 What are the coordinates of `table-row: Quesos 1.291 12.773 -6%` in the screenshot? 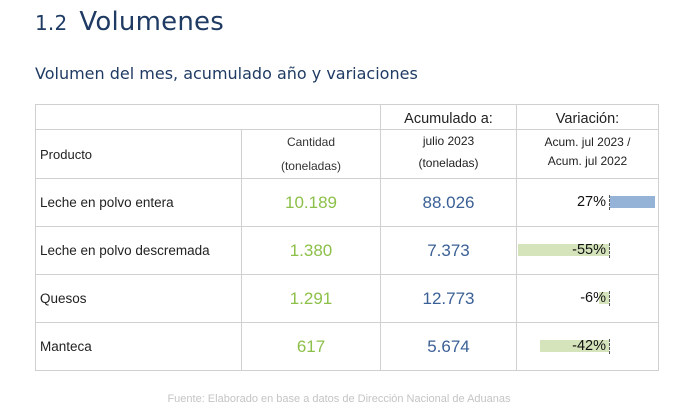 It's located at (347, 298).